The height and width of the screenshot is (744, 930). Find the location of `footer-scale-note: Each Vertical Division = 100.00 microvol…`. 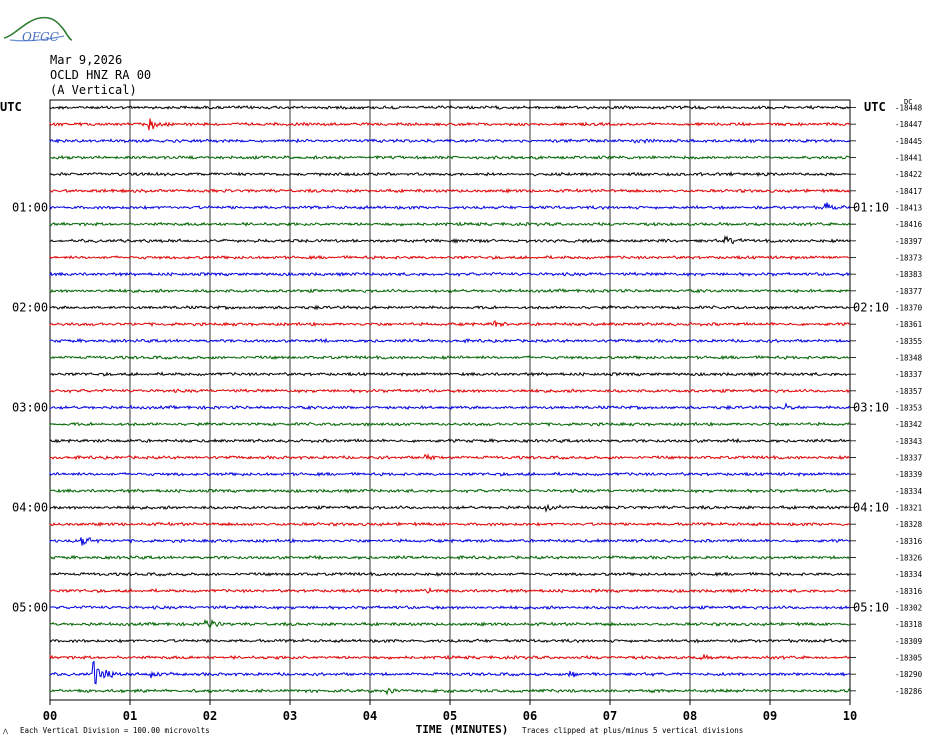

footer-scale-note: Each Vertical Division = 100.00 microvol… is located at coordinates (115, 730).